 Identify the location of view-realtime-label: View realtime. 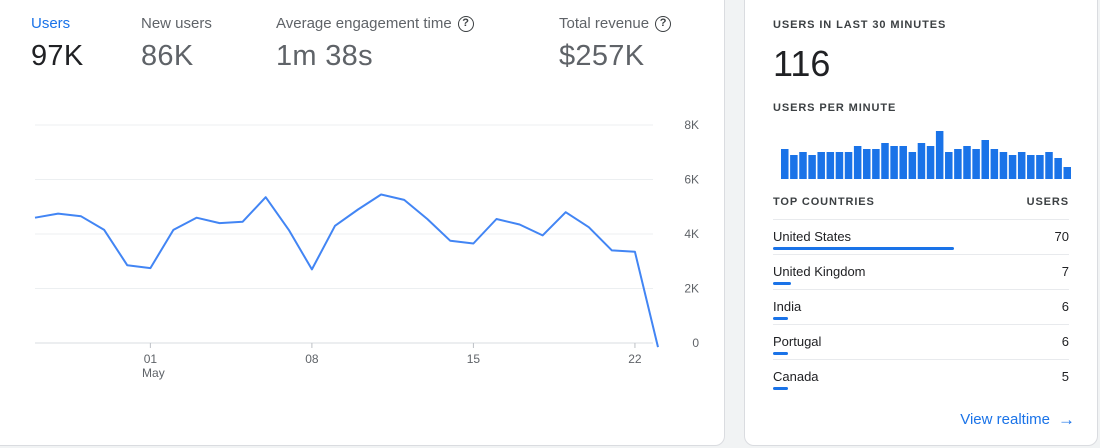
(1005, 419).